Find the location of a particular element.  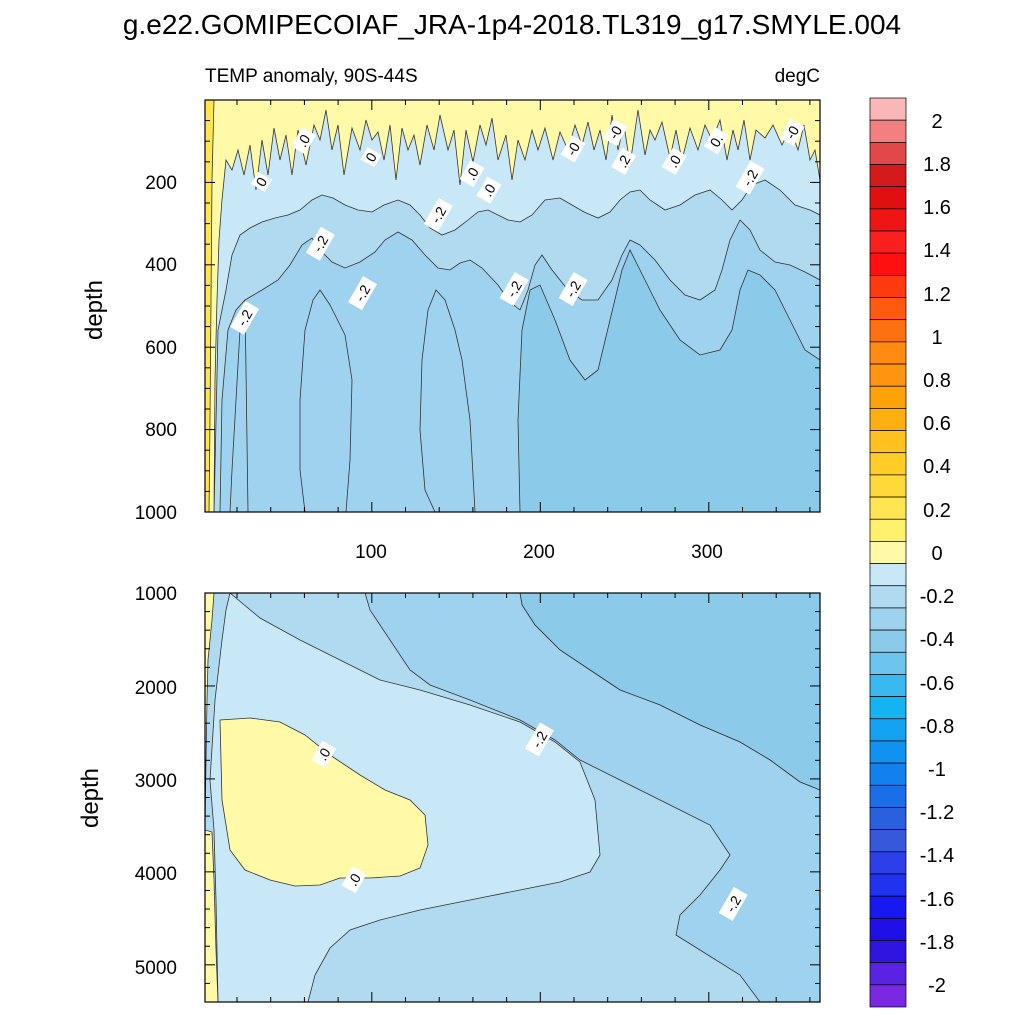

colorbar-label: 1.4 is located at coordinates (937, 251).